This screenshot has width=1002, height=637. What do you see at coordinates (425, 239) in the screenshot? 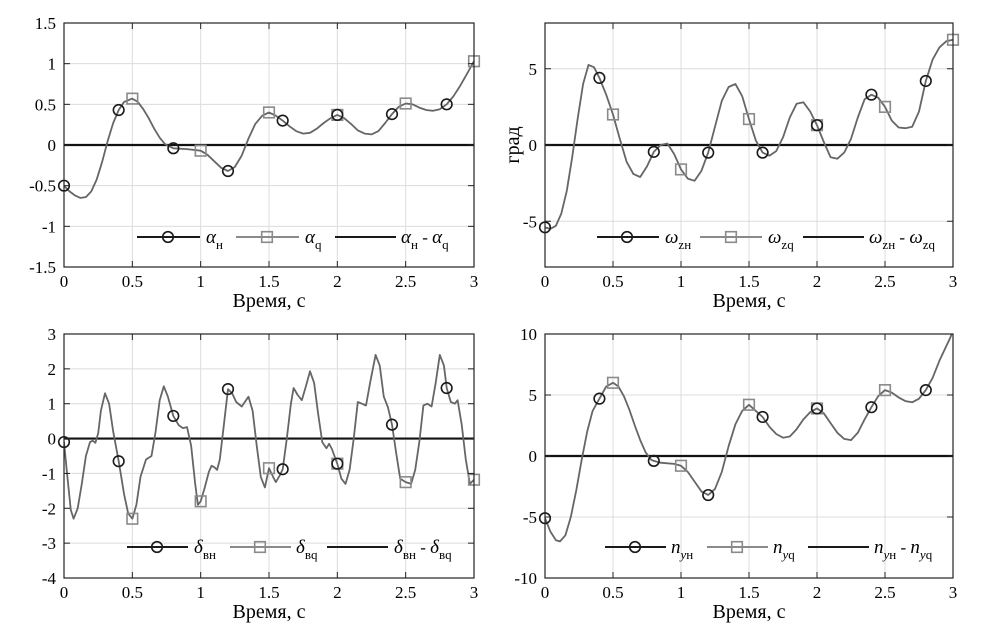
I see `legend-label: αн - αq` at bounding box center [425, 239].